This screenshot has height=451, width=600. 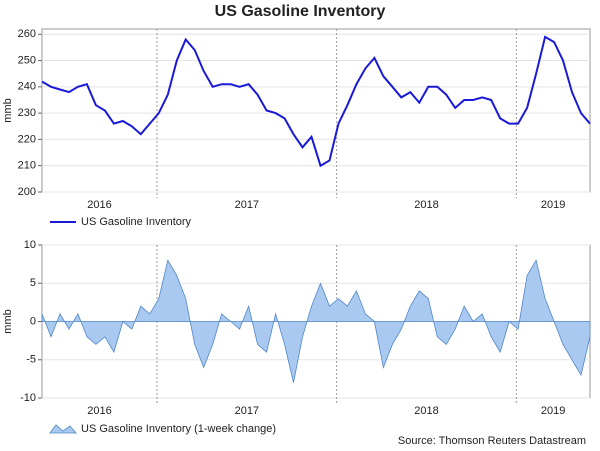 I want to click on legend-swatch, so click(x=63, y=429).